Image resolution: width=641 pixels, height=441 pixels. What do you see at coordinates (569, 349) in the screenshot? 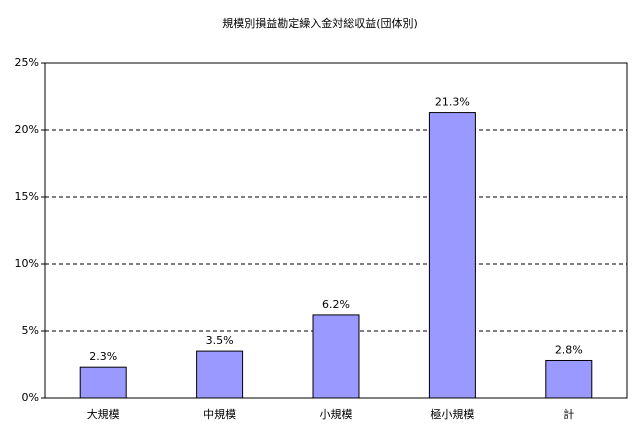
I see `data-label: 2.8%` at bounding box center [569, 349].